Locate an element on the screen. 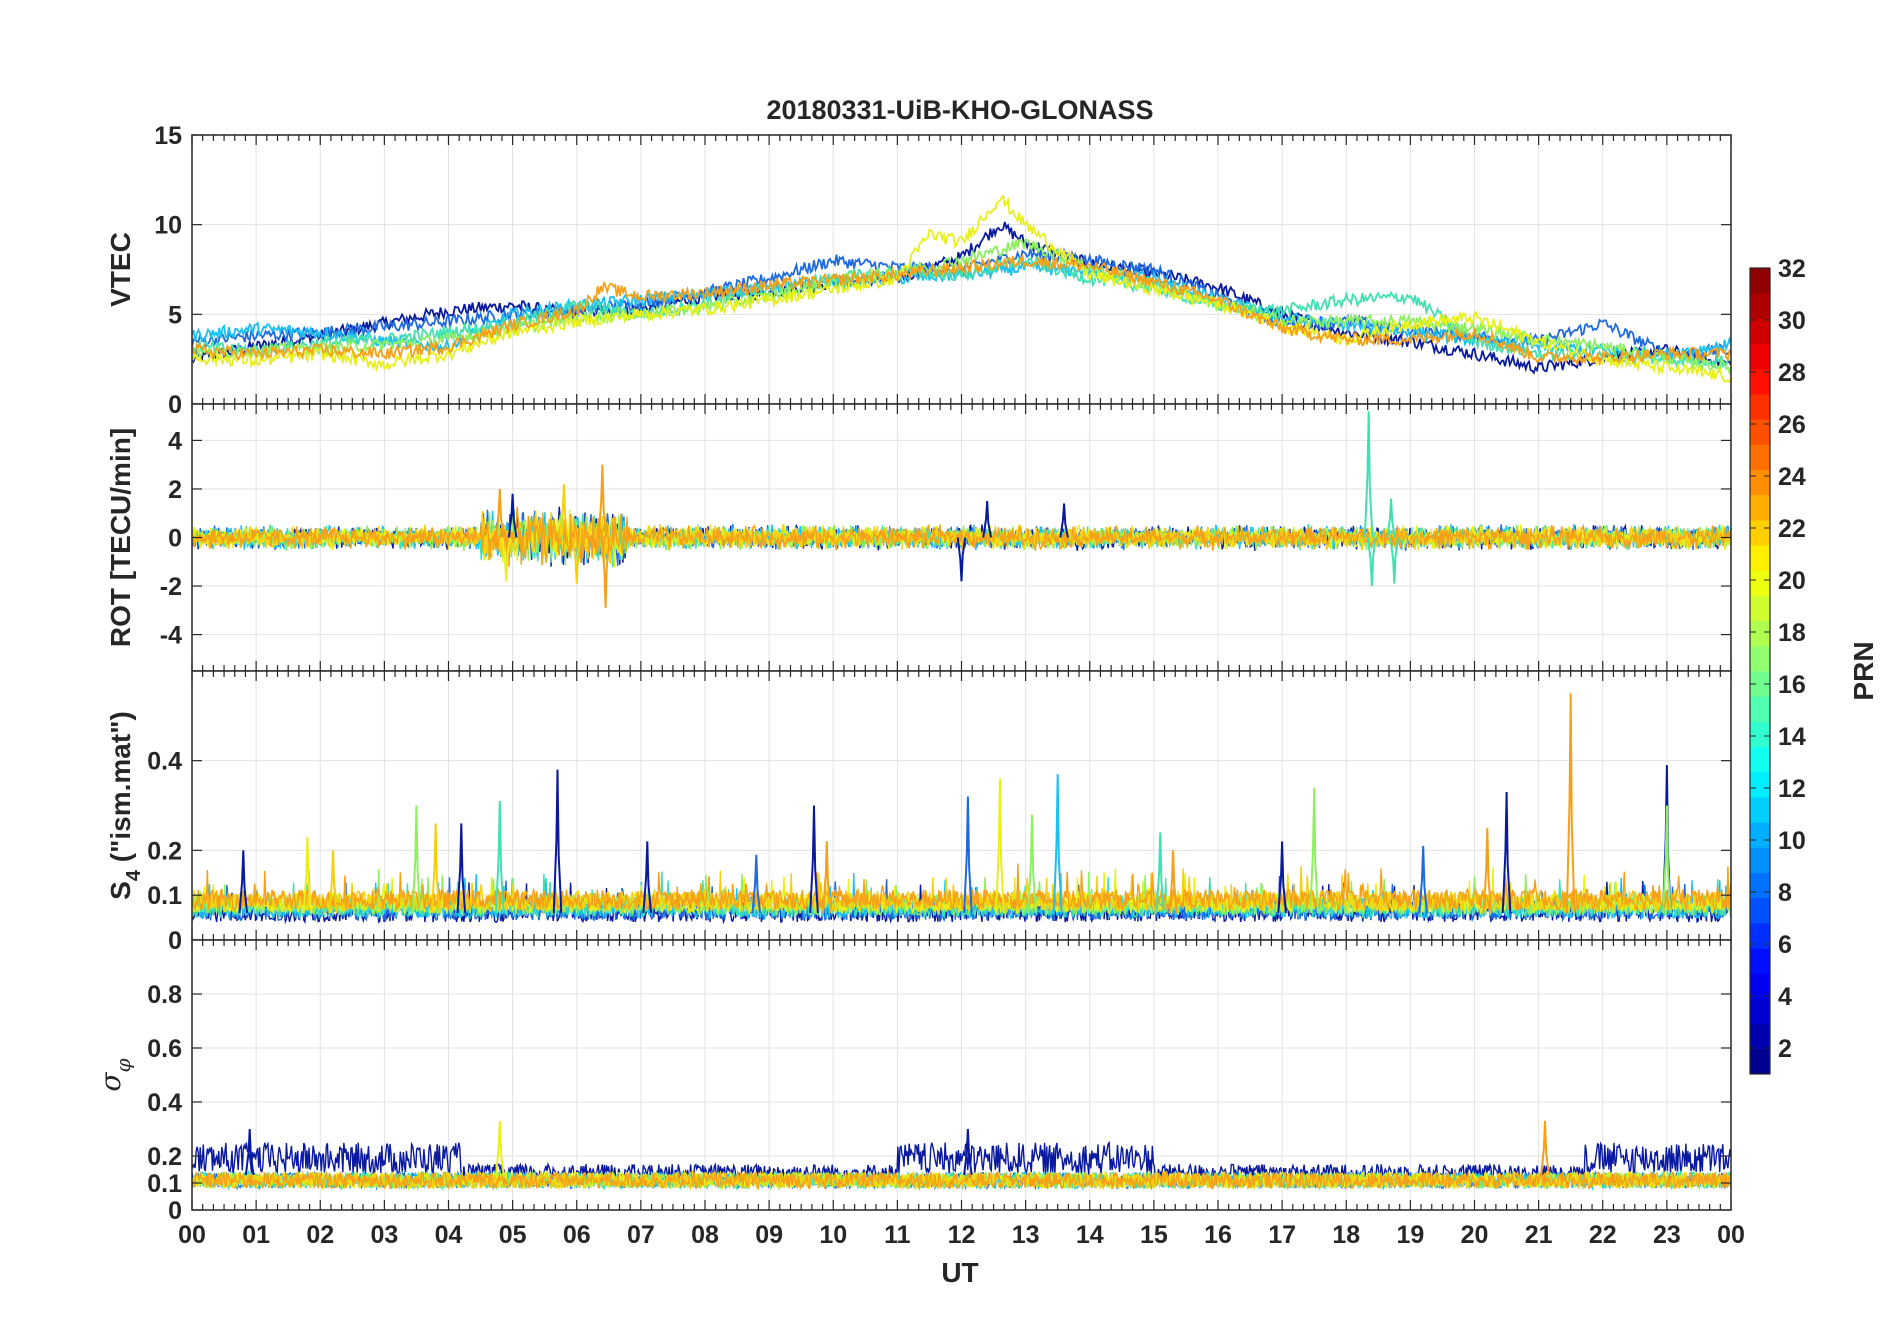  y-tick-label: 2 is located at coordinates (175, 490).